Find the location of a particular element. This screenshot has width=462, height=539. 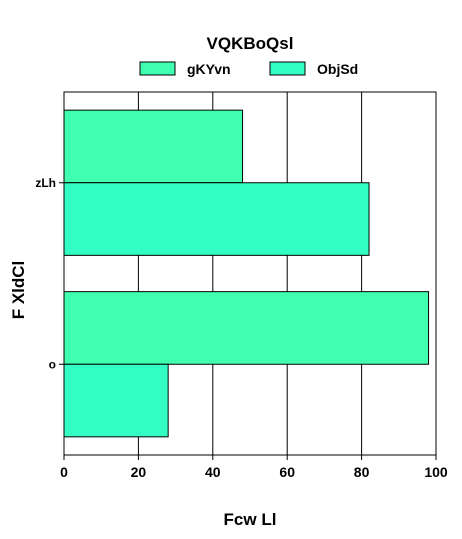

y-tick-label-zLh: zLh is located at coordinates (45, 183).